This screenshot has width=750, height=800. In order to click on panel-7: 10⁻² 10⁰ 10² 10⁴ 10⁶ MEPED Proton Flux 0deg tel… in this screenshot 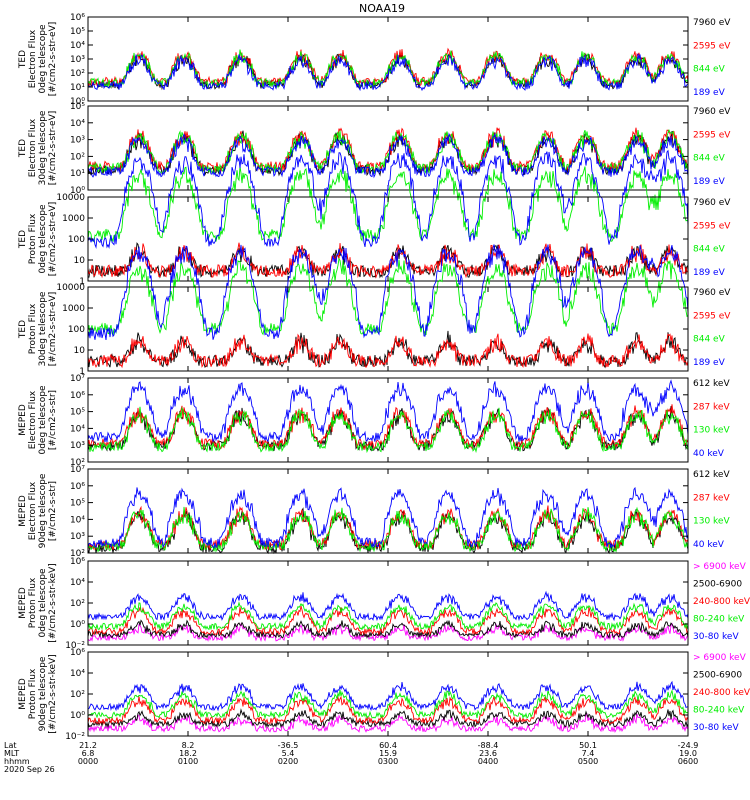, I will do `click(384, 604)`.